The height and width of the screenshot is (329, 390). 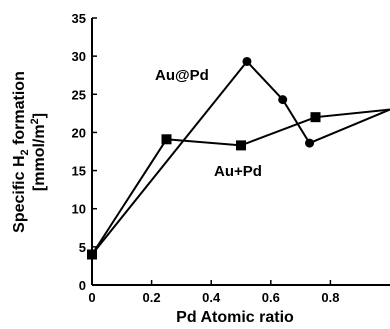 I want to click on x-tick-label: 0, so click(x=91, y=297).